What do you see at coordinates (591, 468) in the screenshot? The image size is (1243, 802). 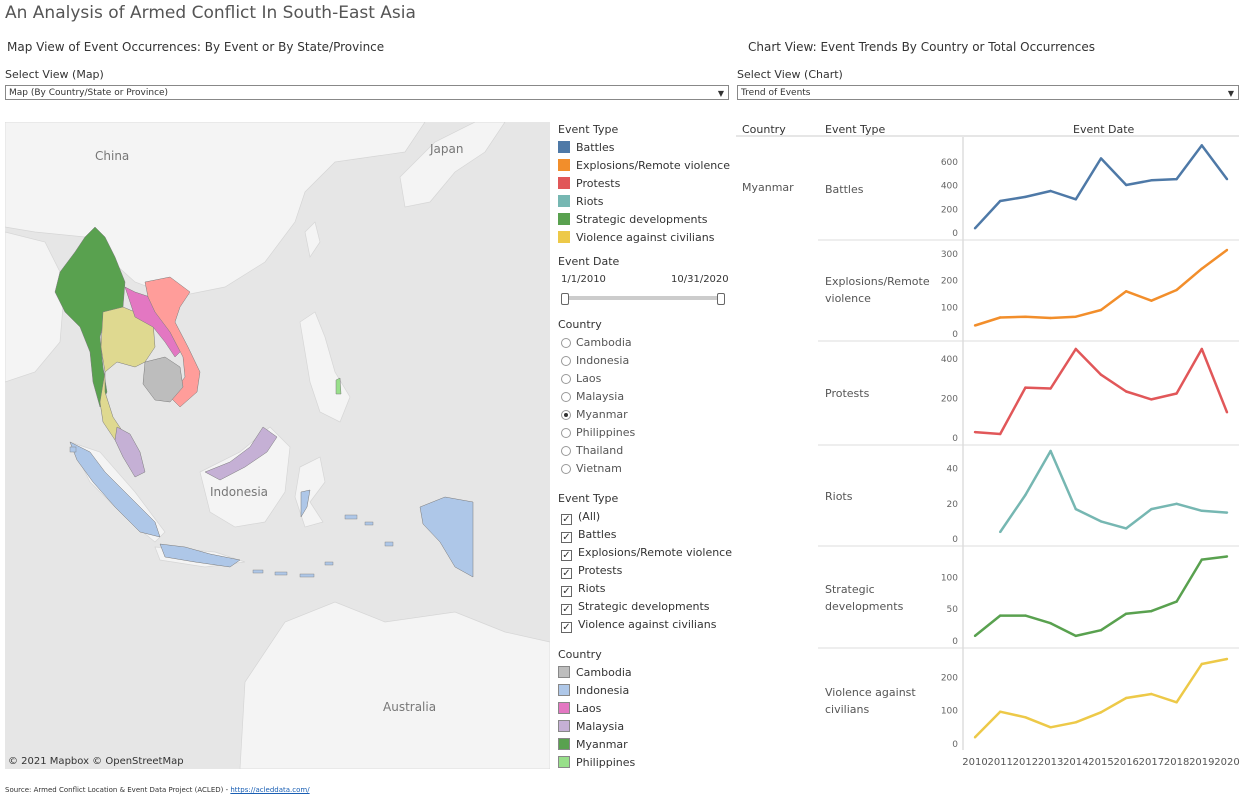 I see `country-radio-option: Vietnam` at bounding box center [591, 468].